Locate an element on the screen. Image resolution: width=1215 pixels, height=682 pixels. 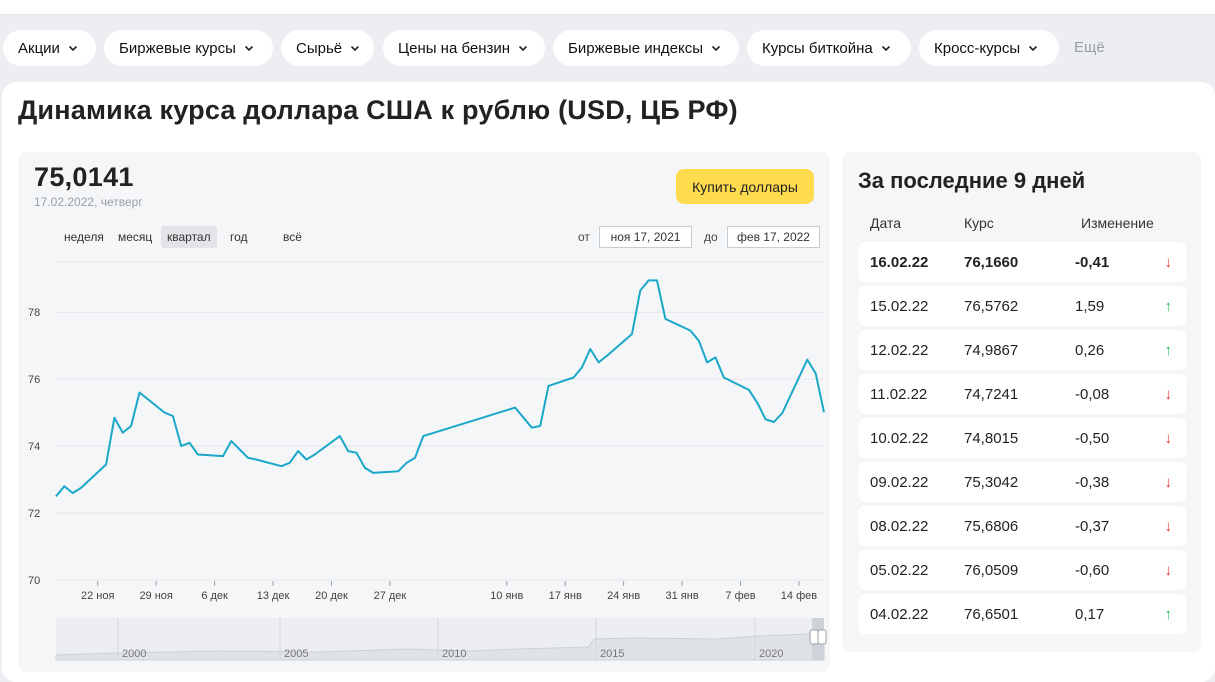
x-tick-label: 17 янв is located at coordinates (565, 596).